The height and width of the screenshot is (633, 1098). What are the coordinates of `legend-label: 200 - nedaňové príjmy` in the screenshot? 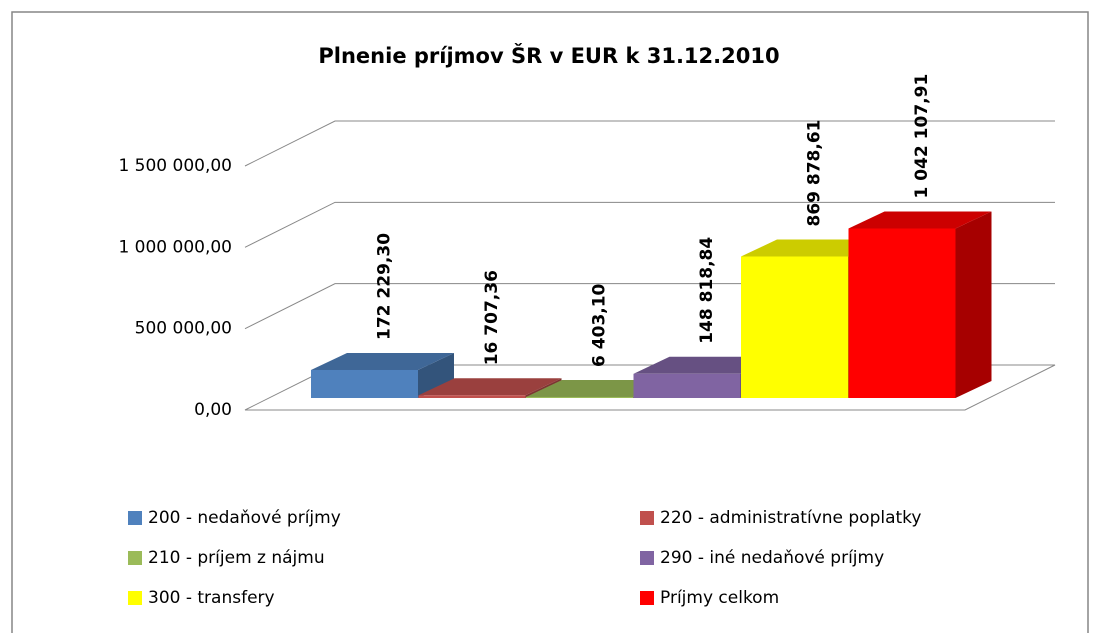 It's located at (244, 518).